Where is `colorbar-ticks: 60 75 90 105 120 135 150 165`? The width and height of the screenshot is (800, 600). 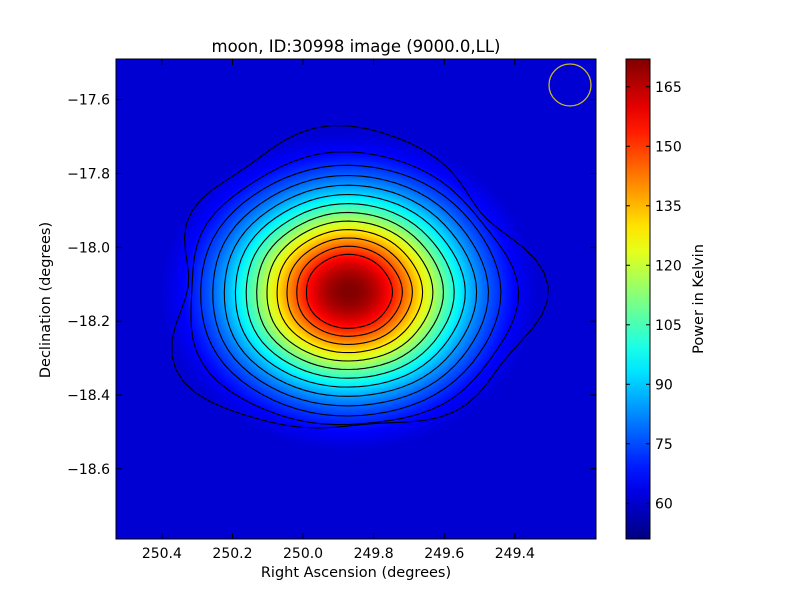
colorbar-ticks: 60 75 90 105 120 135 150 165 is located at coordinates (654, 296).